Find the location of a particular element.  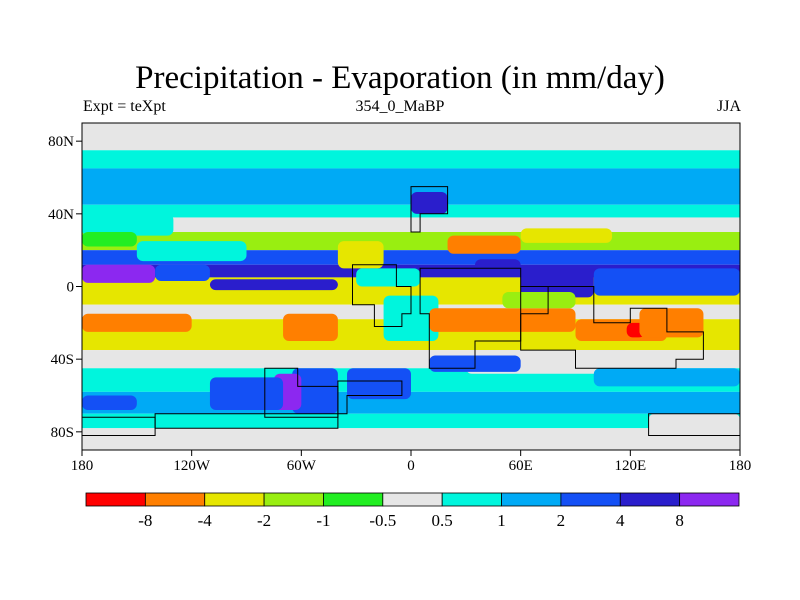

period-label: 354_0_MaBP is located at coordinates (400, 106).